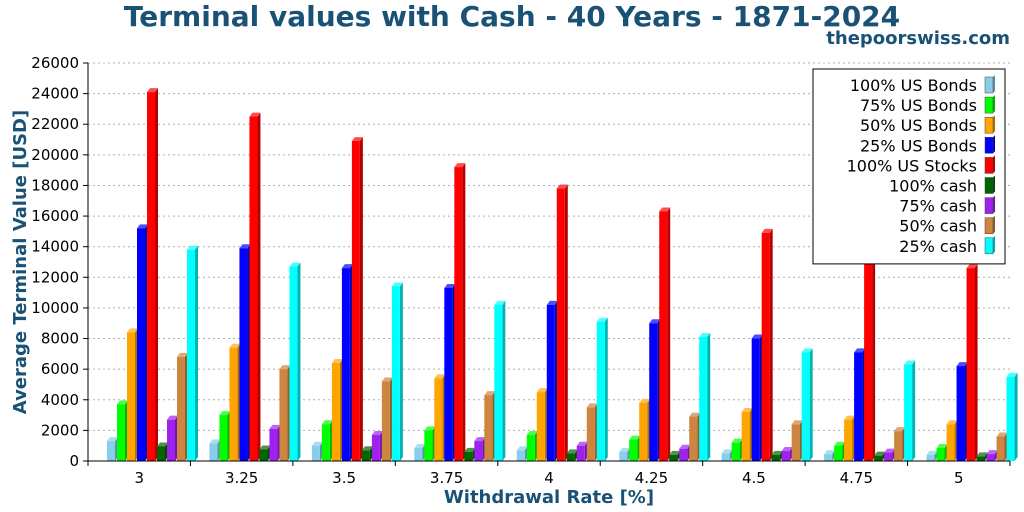  I want to click on legend-box, so click(909, 166).